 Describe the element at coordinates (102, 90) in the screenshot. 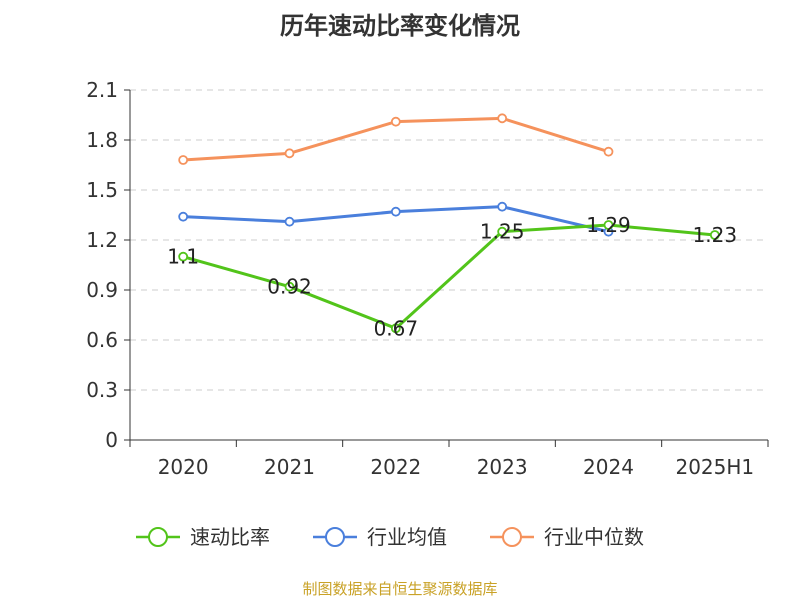

I see `y-tick-label: 2.1` at that location.